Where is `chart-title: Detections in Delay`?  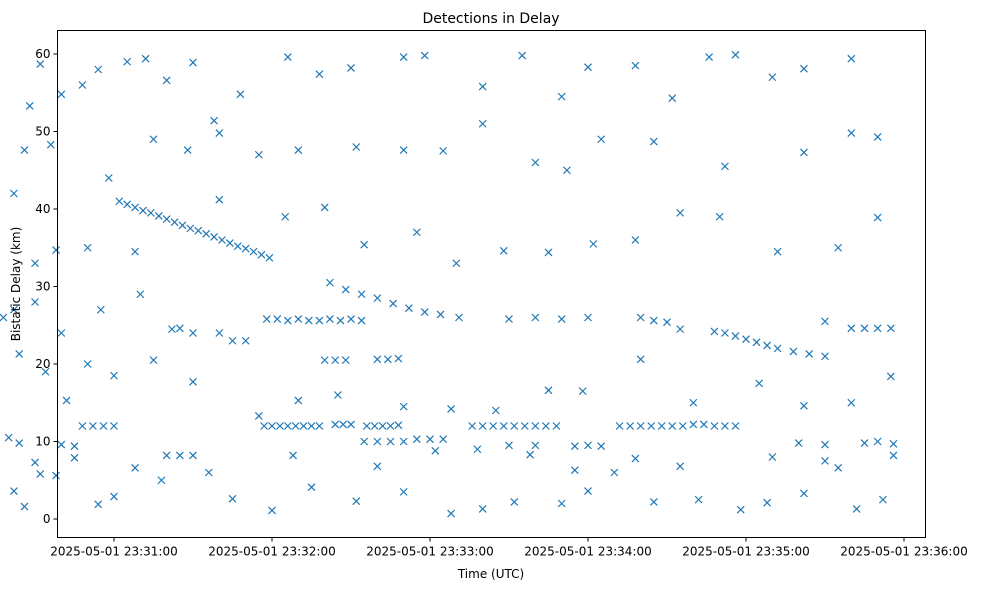
chart-title: Detections in Delay is located at coordinates (490, 19).